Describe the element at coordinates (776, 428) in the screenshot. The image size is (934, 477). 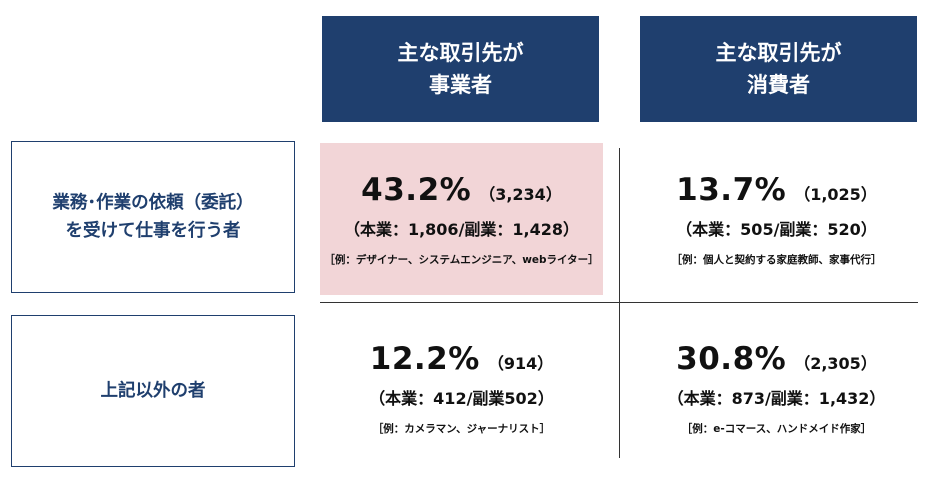
I see `example-text: ［例：e-コマース、ハンドメイド作家］` at that location.